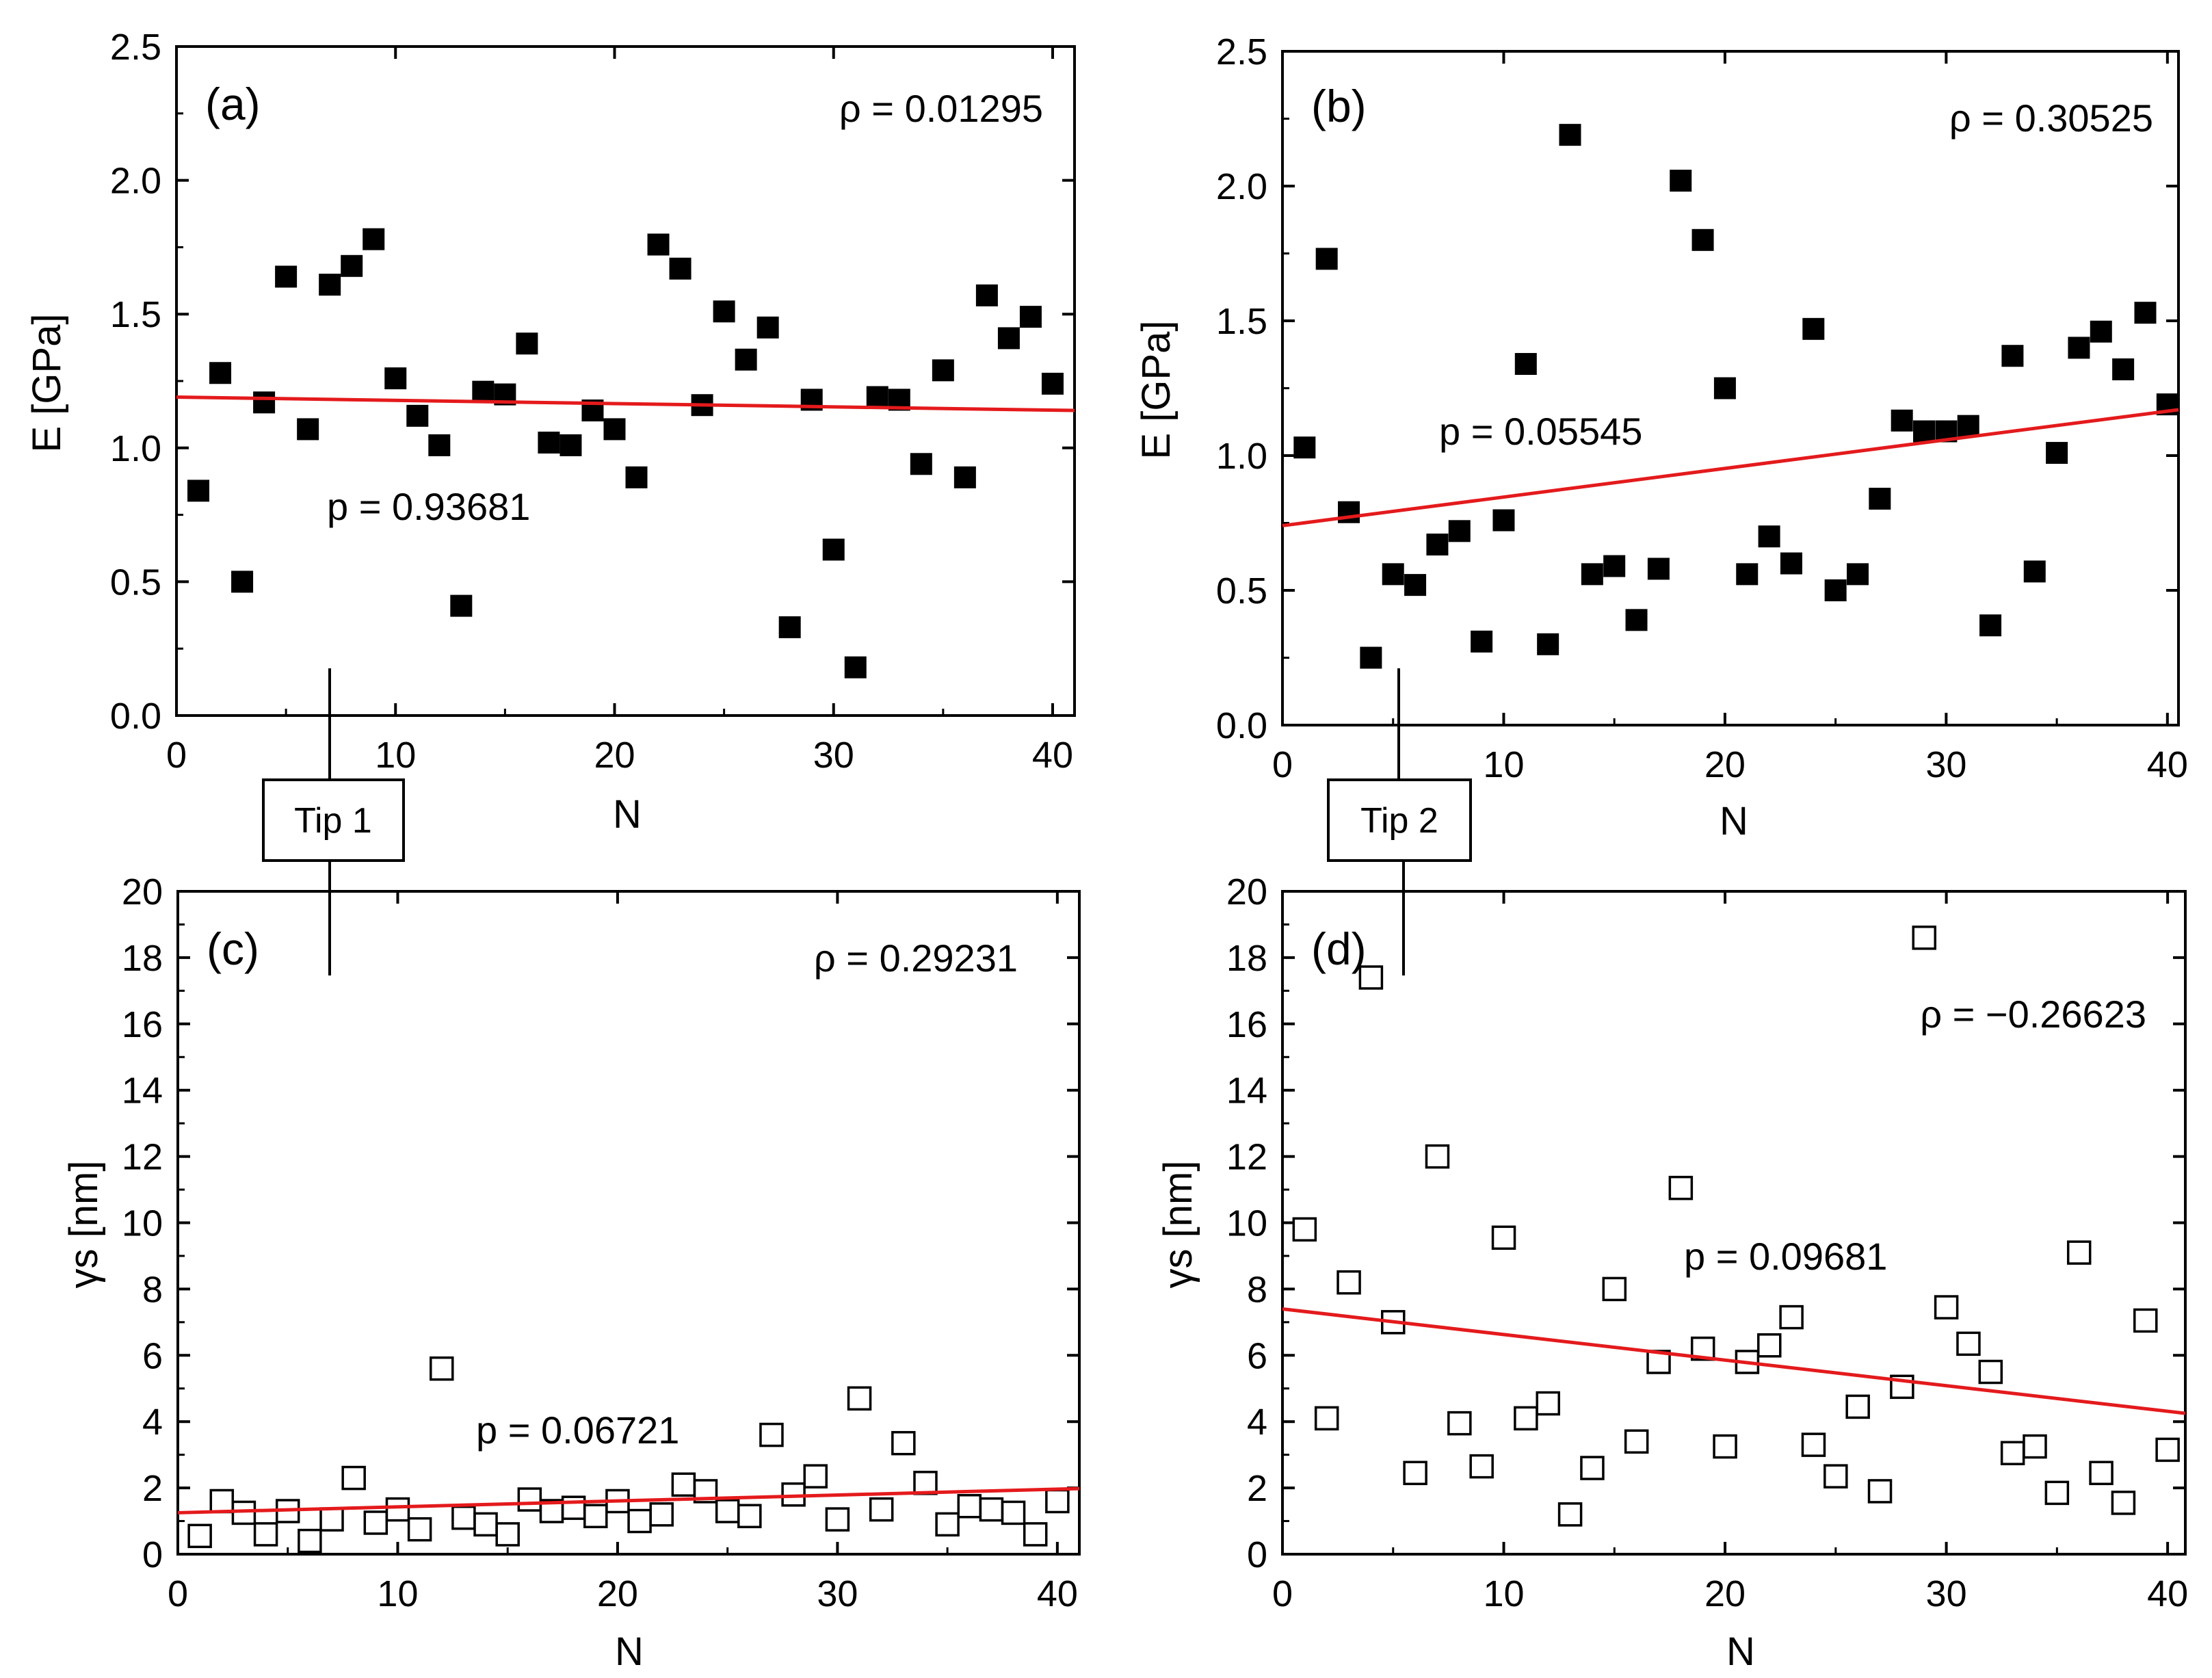 The height and width of the screenshot is (1678, 2212). I want to click on p-value-label: p = 0.05545, so click(1540, 431).